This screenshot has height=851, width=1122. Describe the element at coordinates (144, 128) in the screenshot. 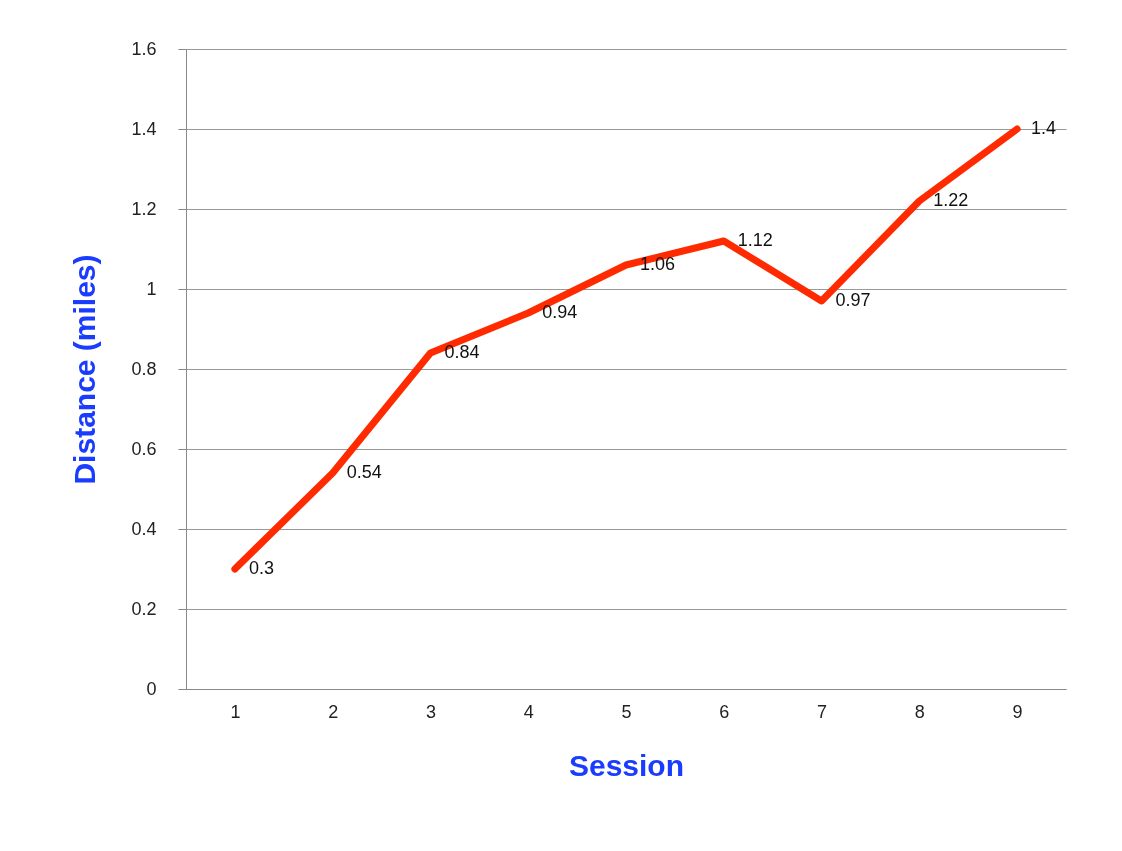

I see `y-tick-label: 1.4` at that location.